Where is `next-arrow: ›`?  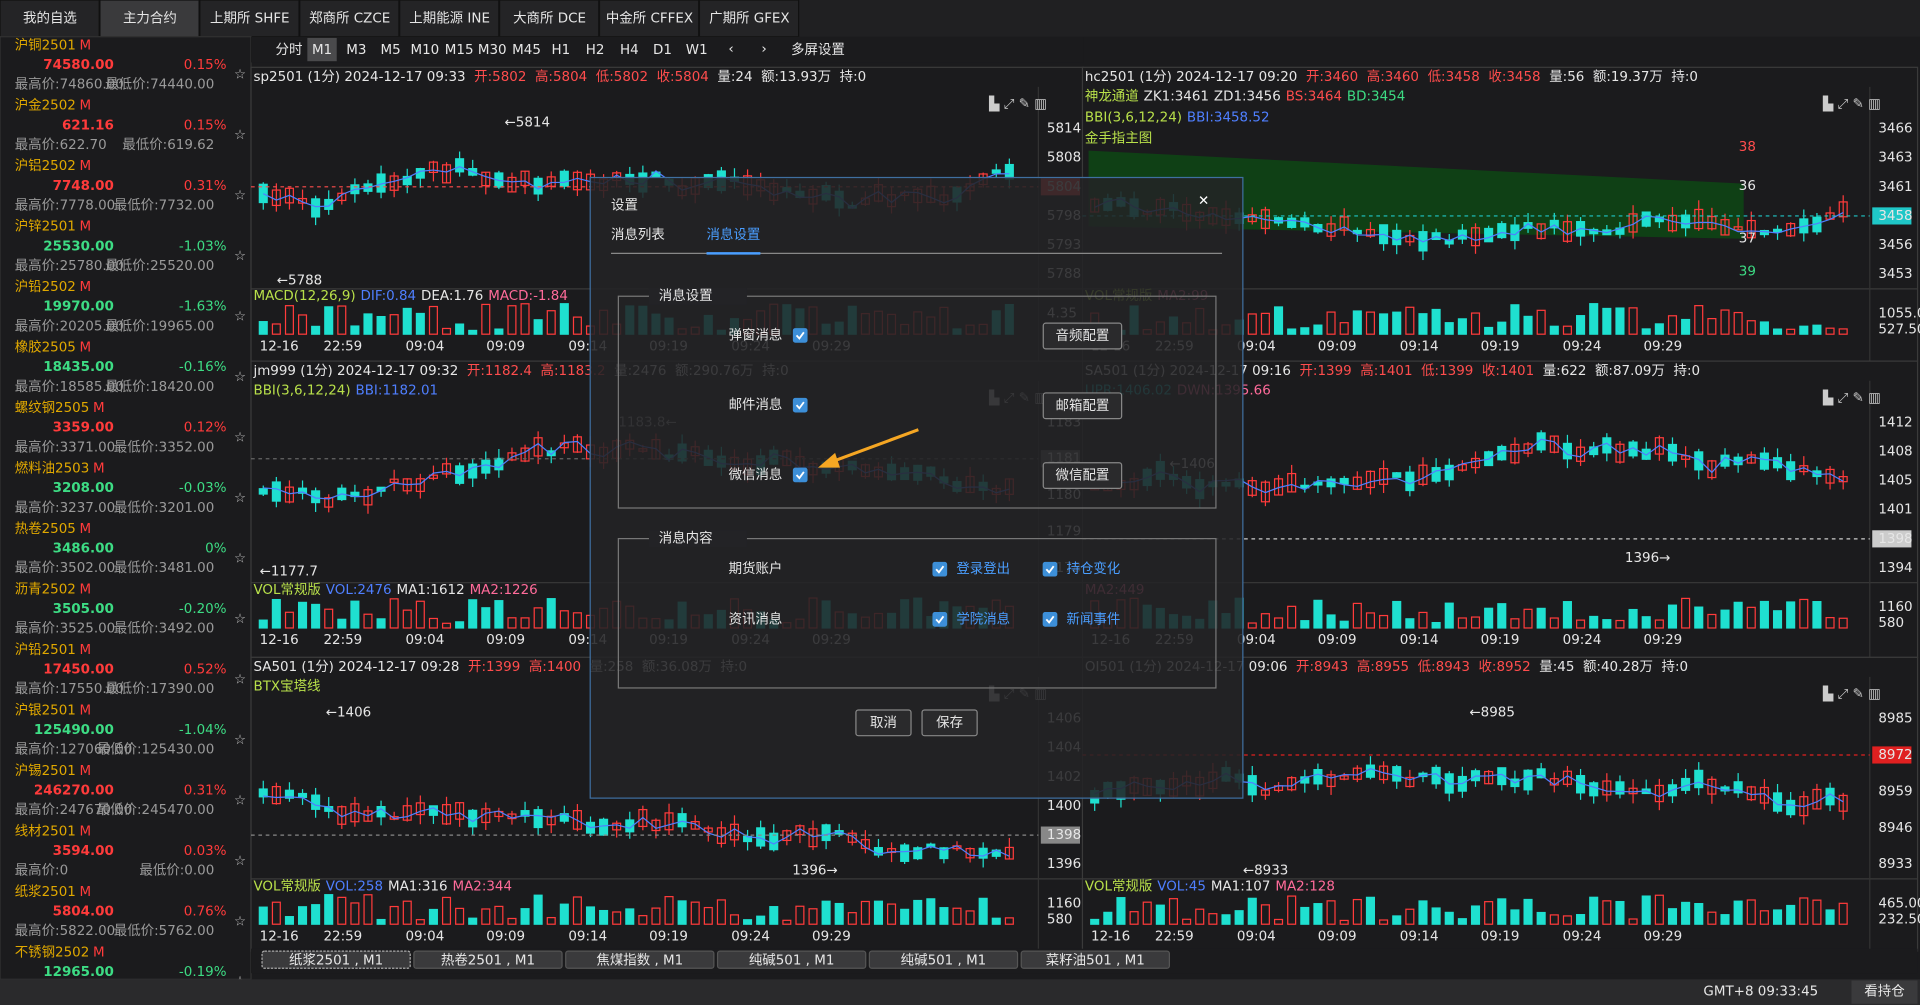 next-arrow: › is located at coordinates (763, 49).